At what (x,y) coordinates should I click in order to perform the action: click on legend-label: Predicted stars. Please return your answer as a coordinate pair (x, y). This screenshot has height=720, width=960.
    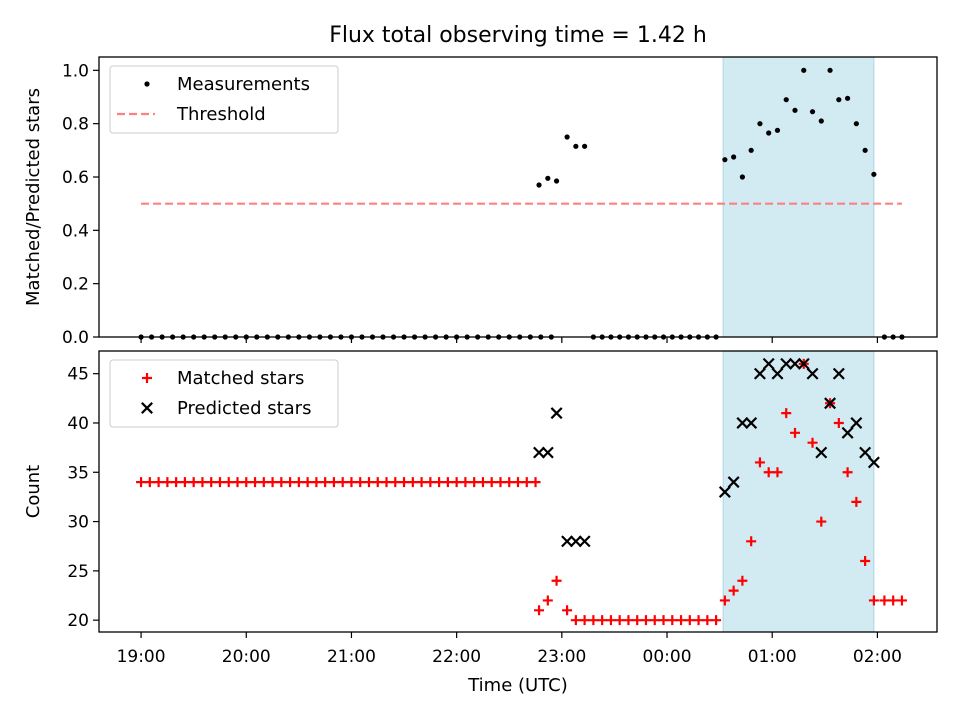
    Looking at the image, I should click on (244, 408).